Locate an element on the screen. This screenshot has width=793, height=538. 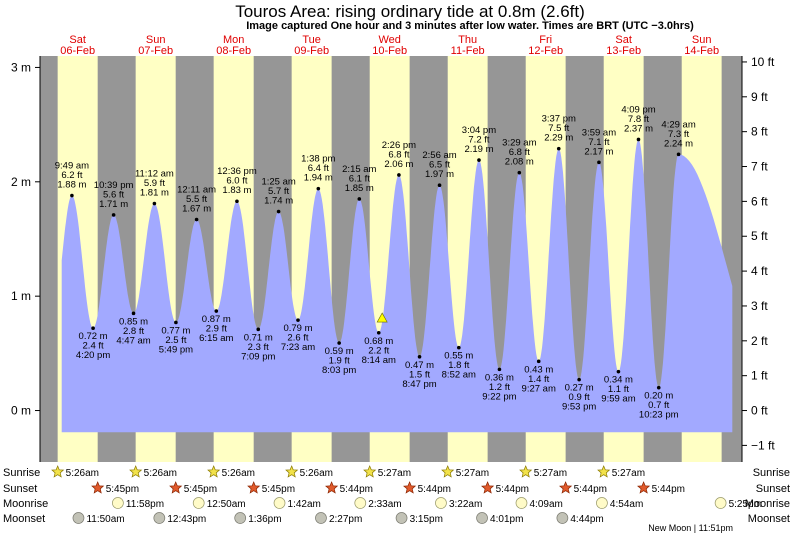
left-tick-label: 3 m is located at coordinates (21, 67).